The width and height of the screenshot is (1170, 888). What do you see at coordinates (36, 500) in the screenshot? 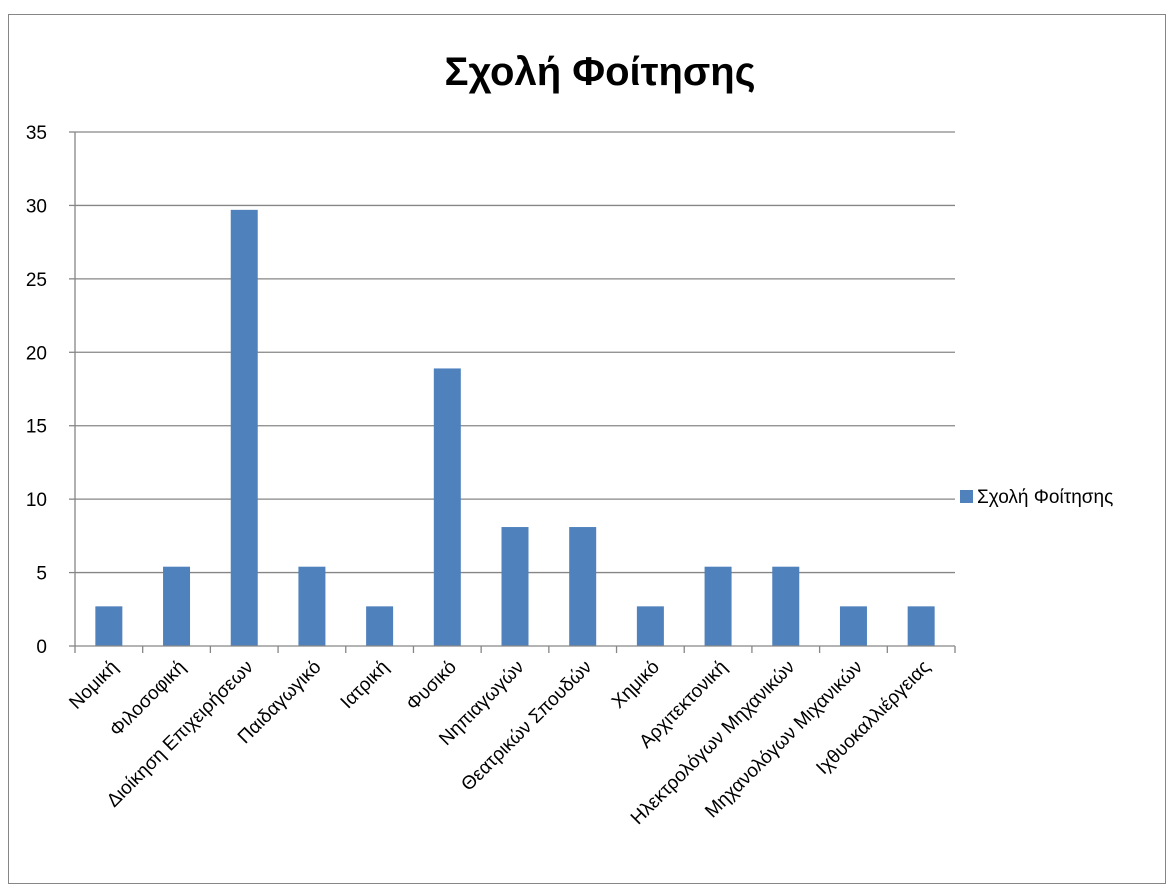
I see `y-tick-label: 10` at bounding box center [36, 500].